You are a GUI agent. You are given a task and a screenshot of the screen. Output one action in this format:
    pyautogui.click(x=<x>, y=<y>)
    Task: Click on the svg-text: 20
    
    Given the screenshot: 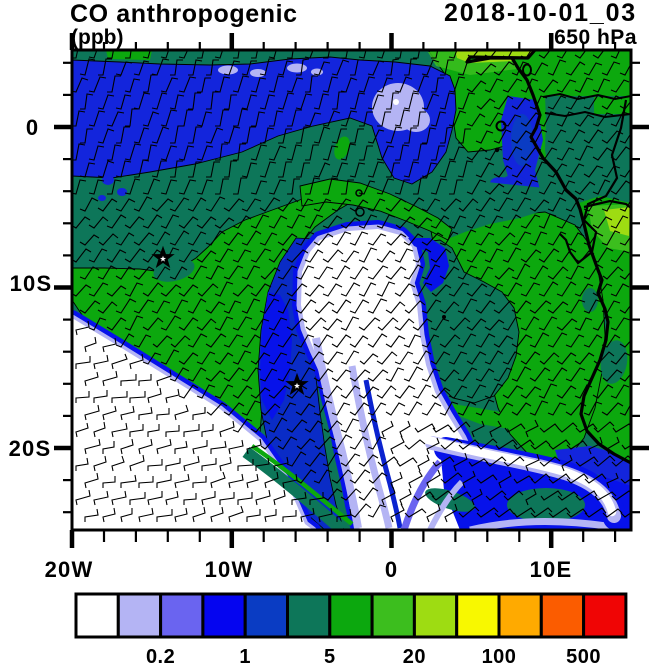 What is the action you would take?
    pyautogui.click(x=414, y=656)
    